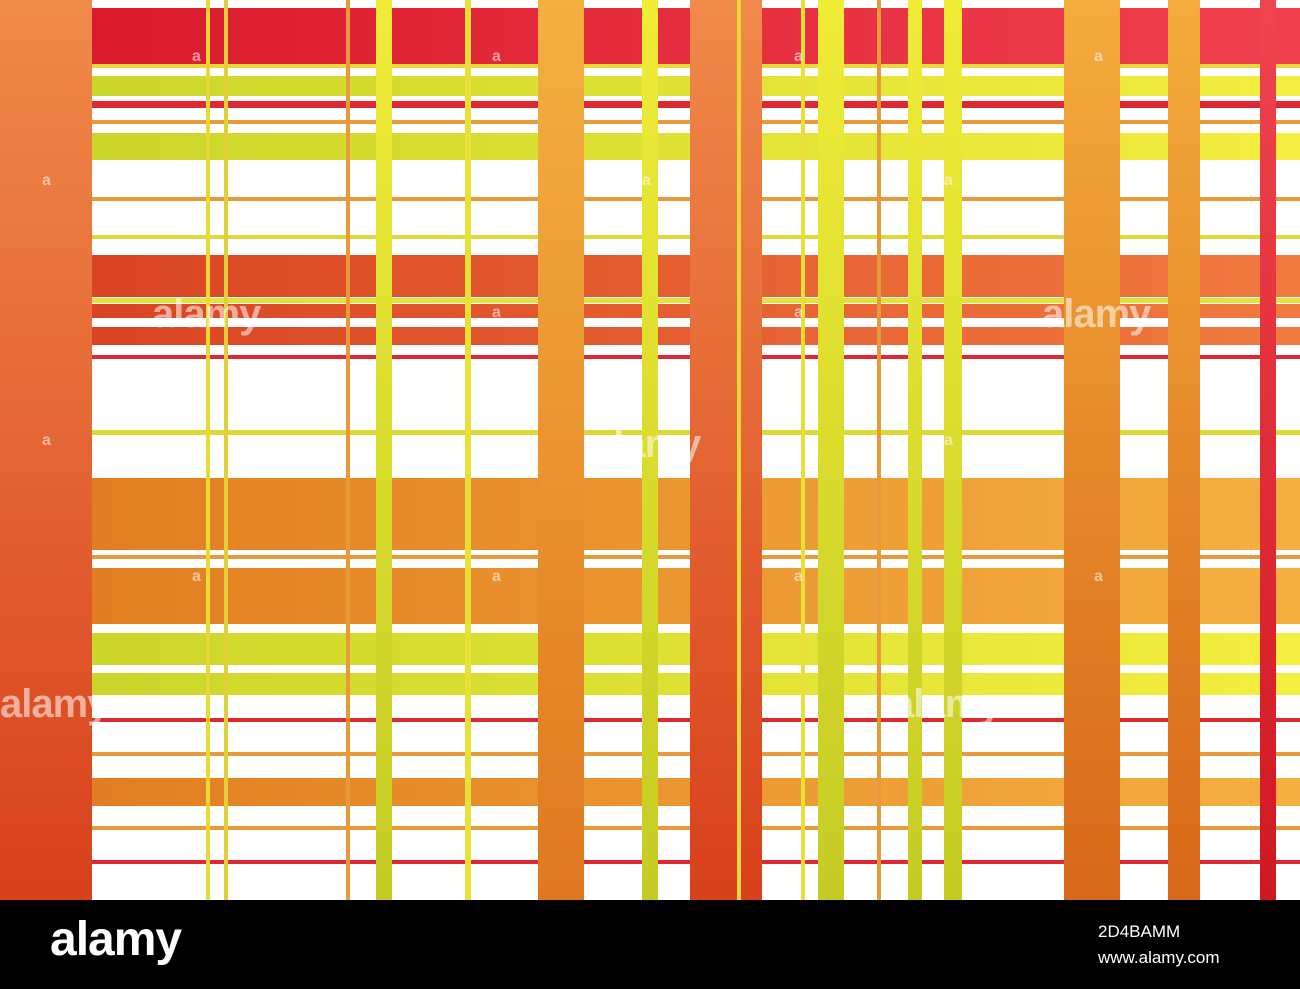  What do you see at coordinates (46, 450) in the screenshot?
I see `v-stripe-orange-left` at bounding box center [46, 450].